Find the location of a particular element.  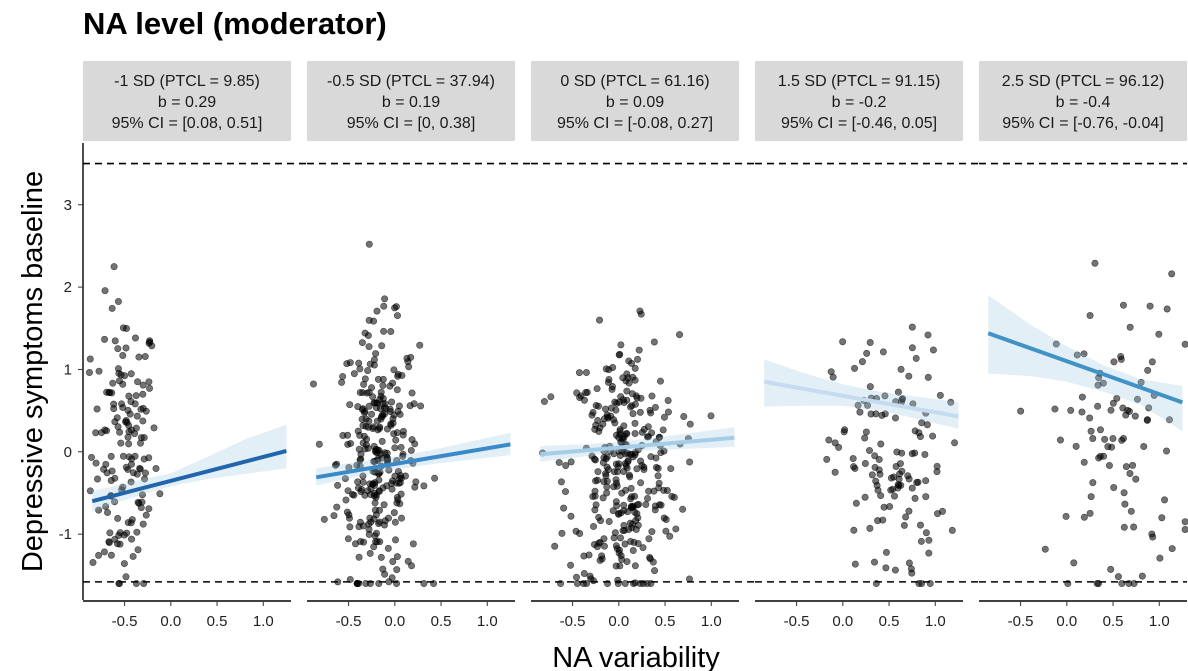

confidence-band is located at coordinates (189, 468).